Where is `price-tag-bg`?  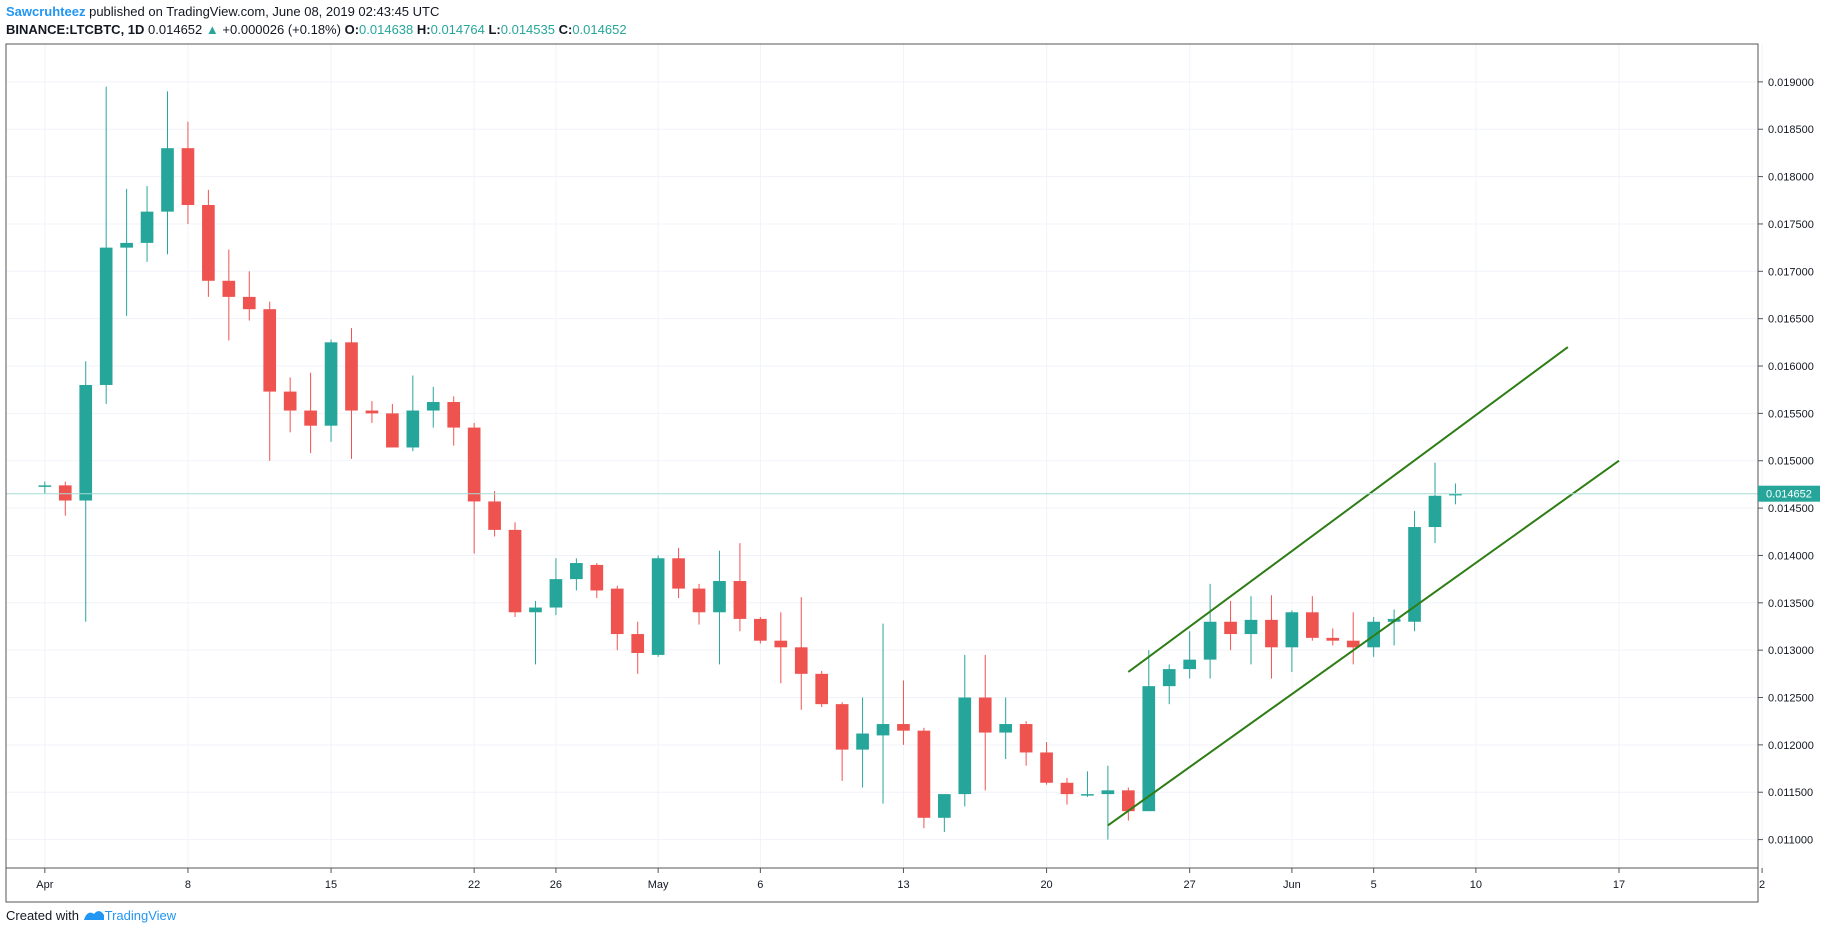 price-tag-bg is located at coordinates (1789, 493).